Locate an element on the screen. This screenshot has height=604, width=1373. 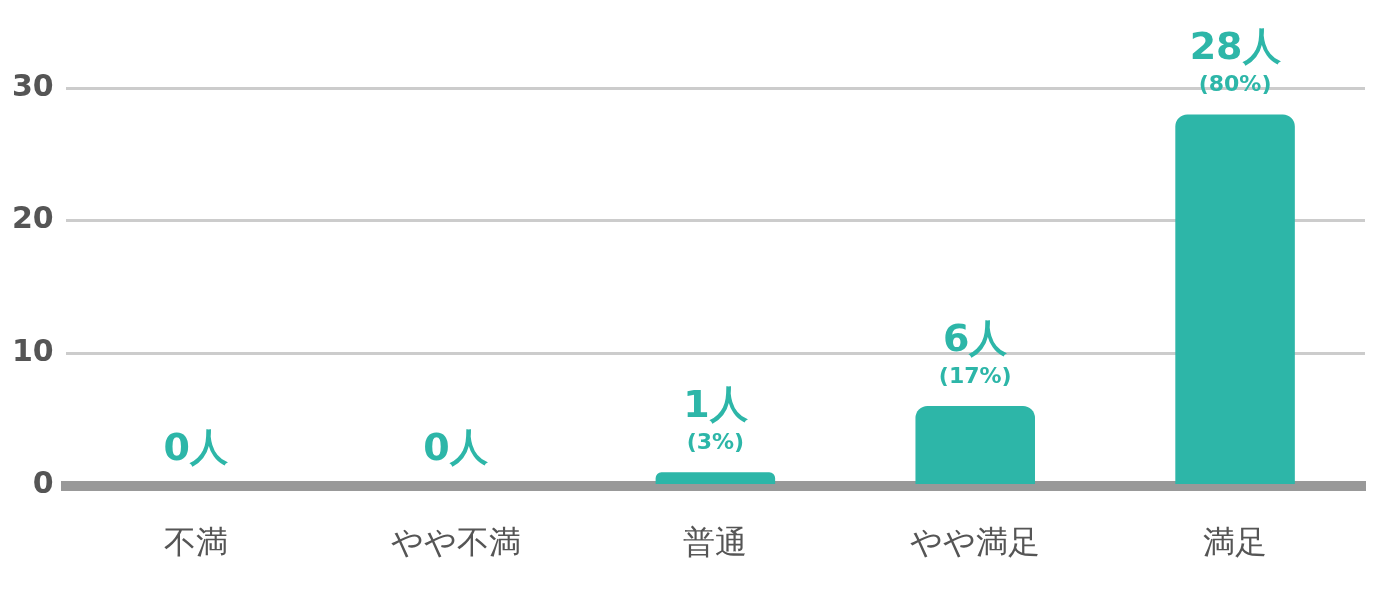
x-tick-label: やや不満 is located at coordinates (455, 542).